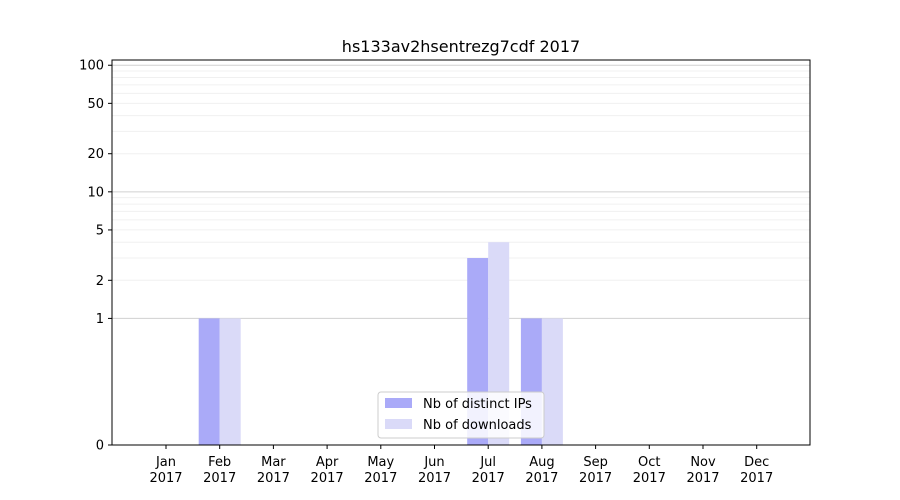 Image resolution: width=900 pixels, height=500 pixels. Describe the element at coordinates (209, 381) in the screenshot. I see `bar-nb-of-distinct-ips-feb` at that location.